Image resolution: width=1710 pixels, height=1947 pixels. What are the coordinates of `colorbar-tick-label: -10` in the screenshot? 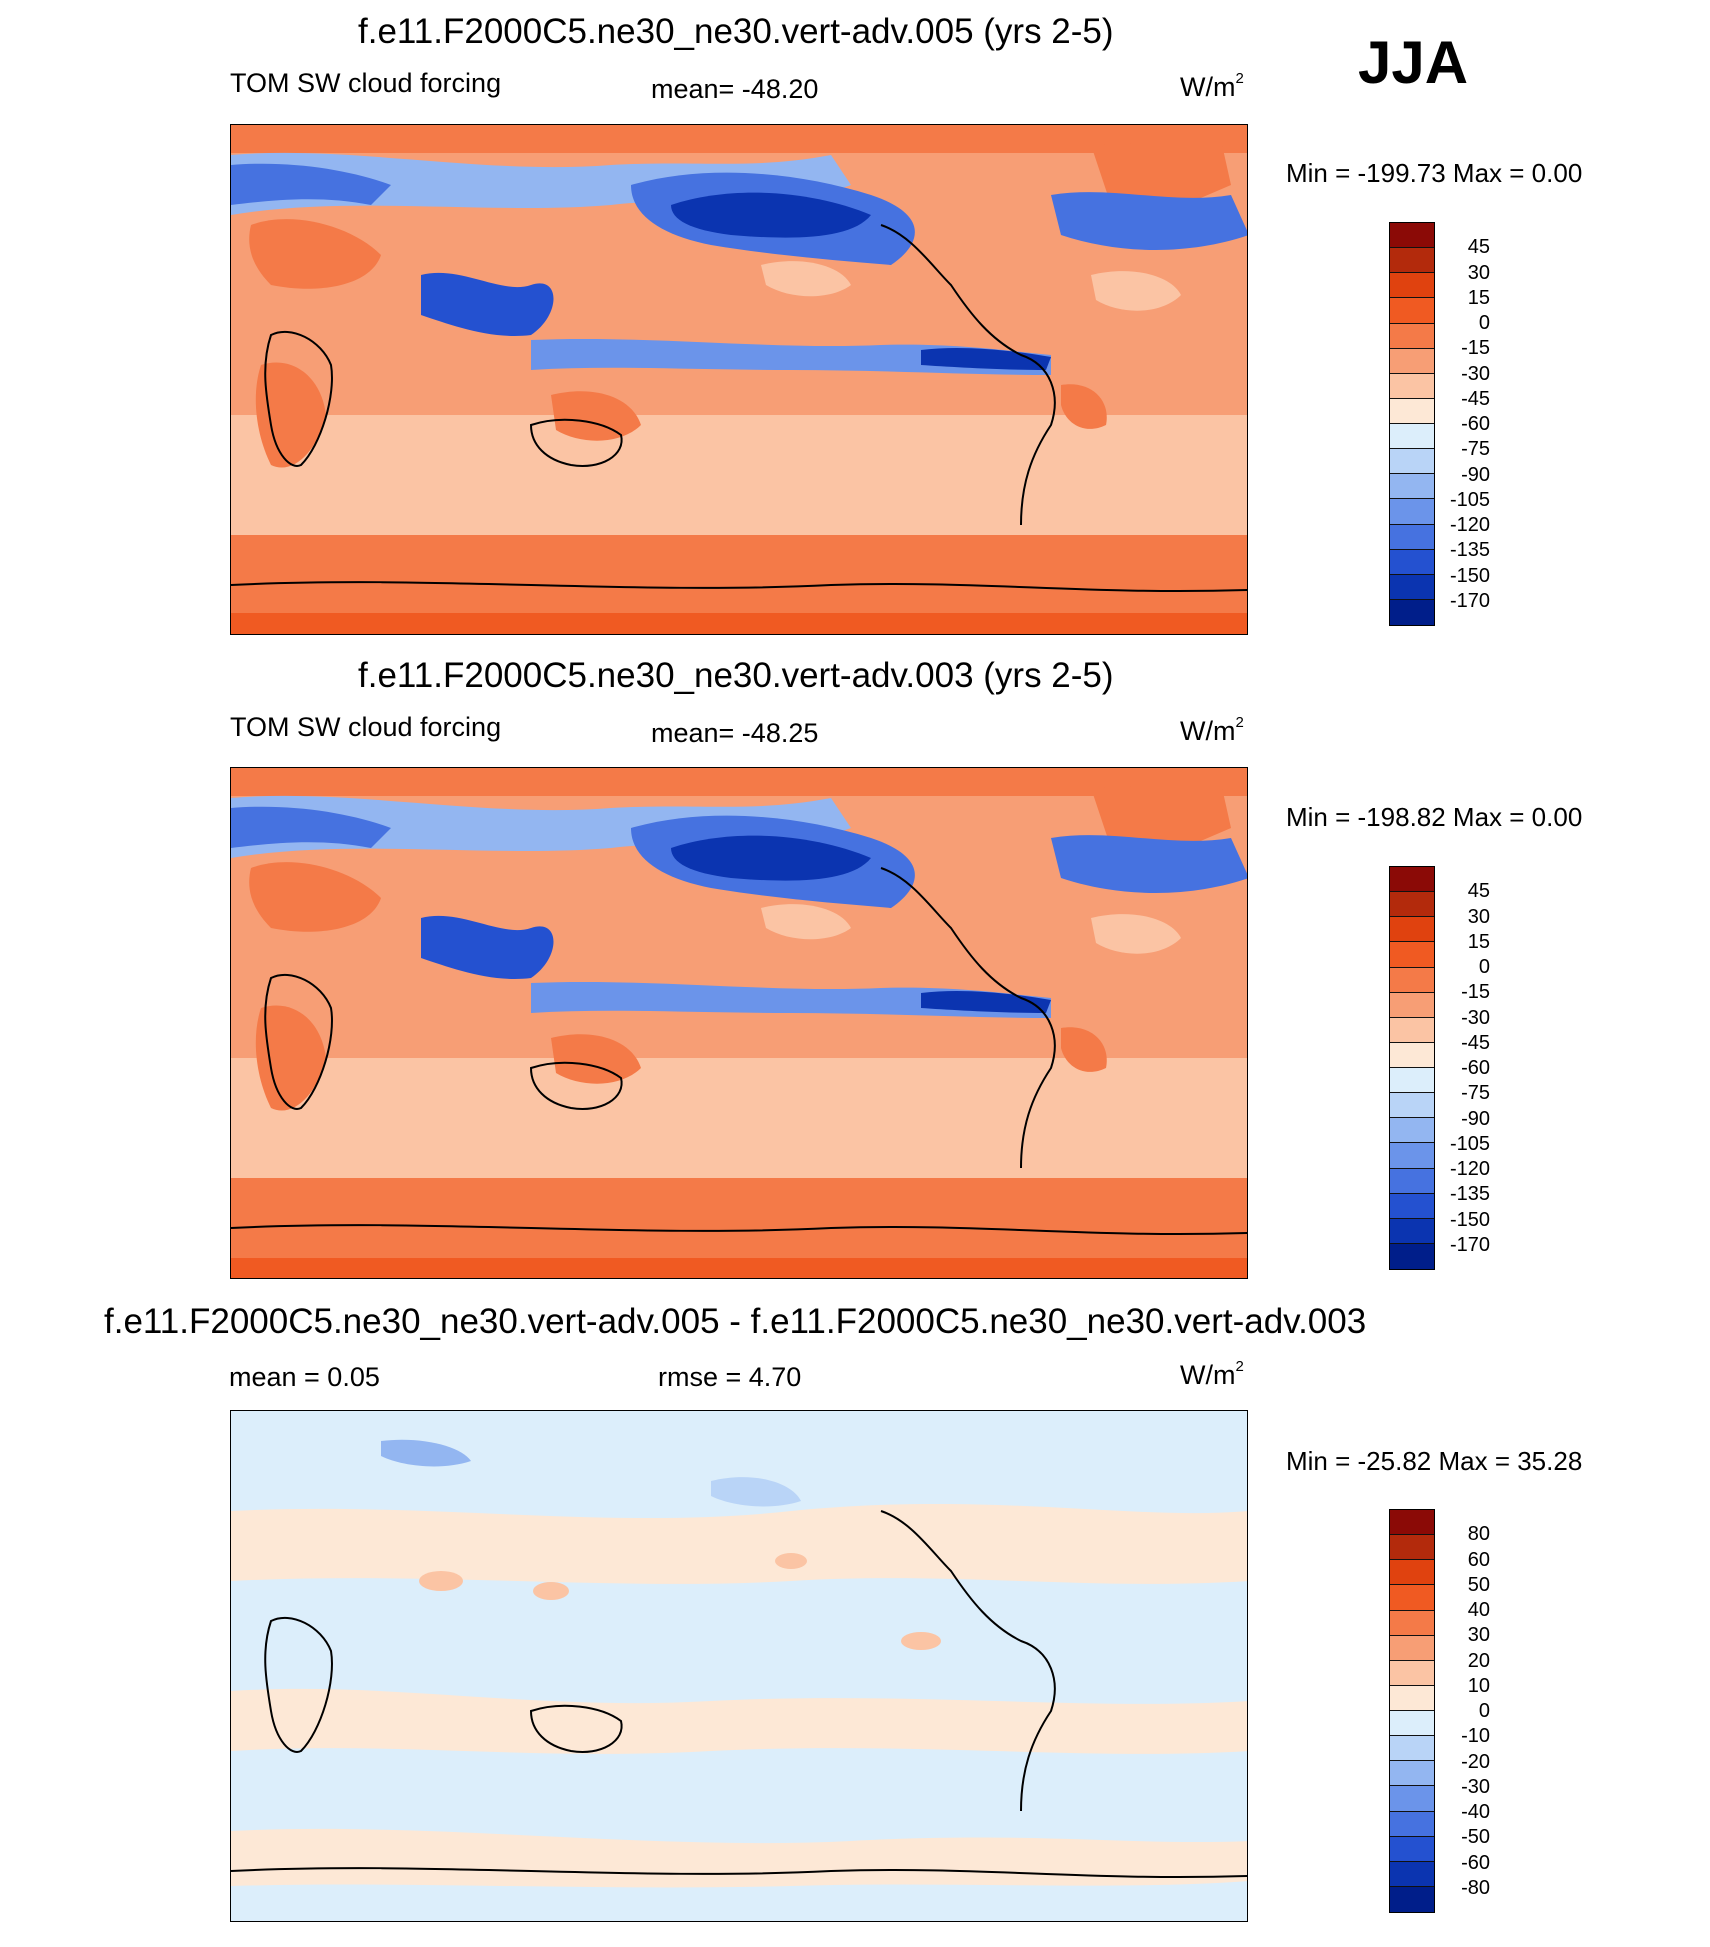 It's located at (1475, 1736).